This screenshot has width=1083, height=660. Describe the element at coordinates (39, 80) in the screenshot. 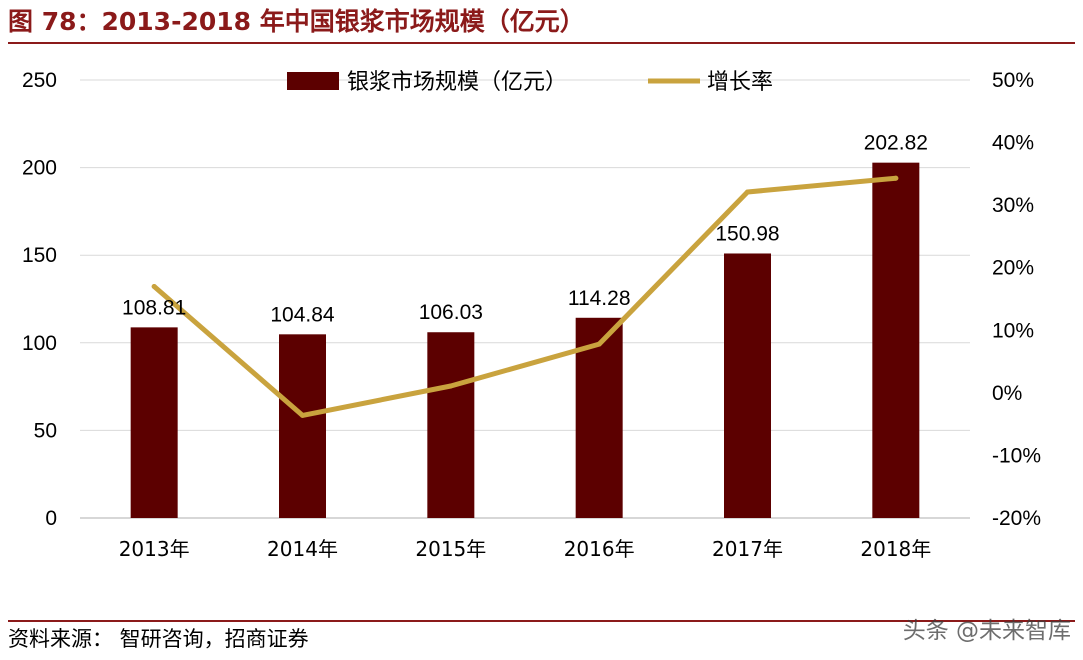

I see `y-left-tick-label: 250` at that location.